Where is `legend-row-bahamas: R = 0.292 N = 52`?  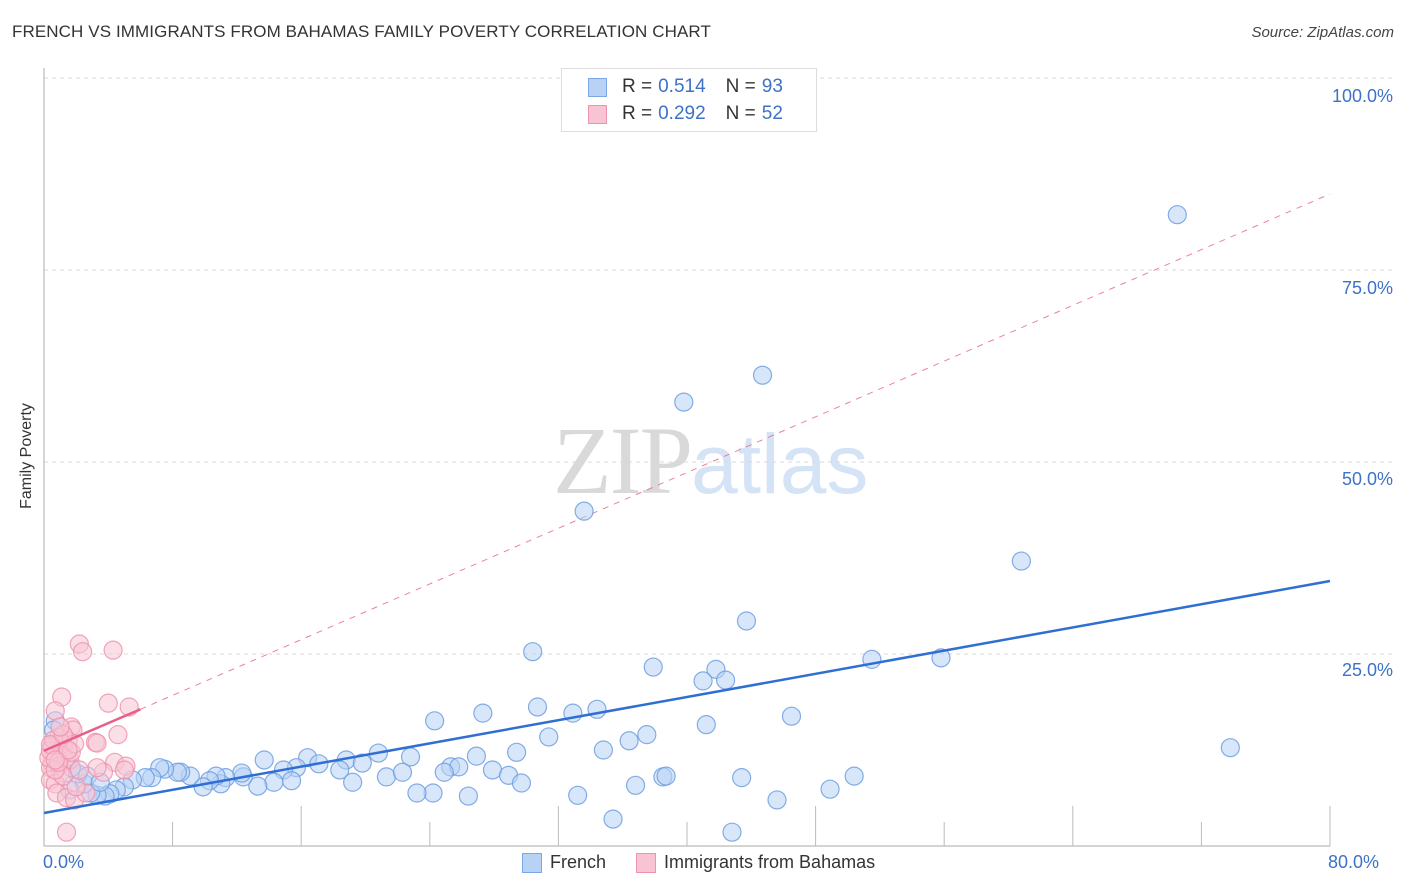 legend-row-bahamas: R = 0.292 N = 52 is located at coordinates (685, 114).